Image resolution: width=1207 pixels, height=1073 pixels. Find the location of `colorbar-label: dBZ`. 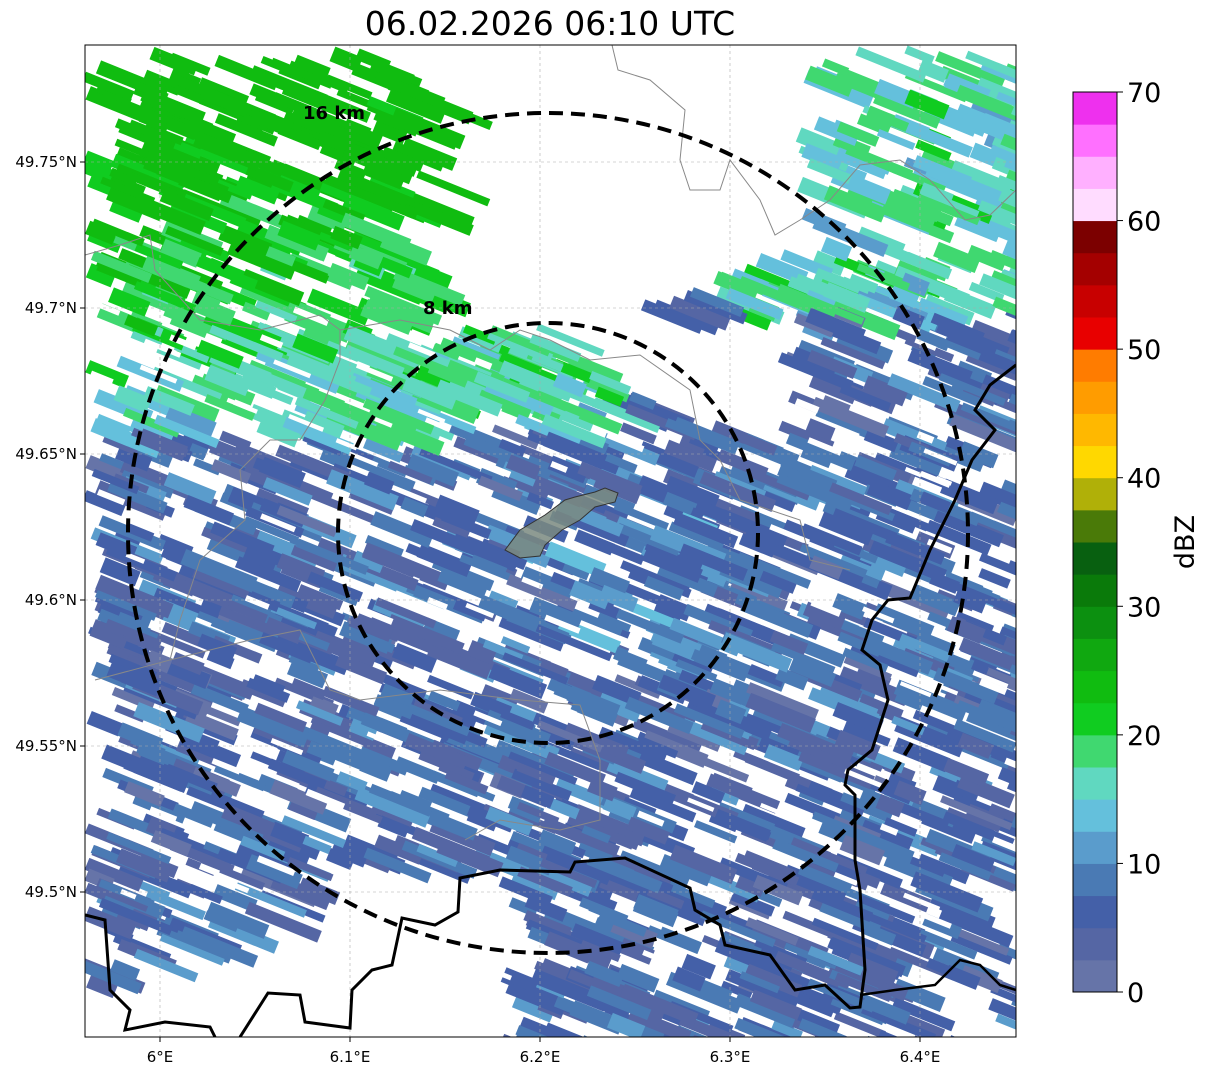

colorbar-label: dBZ is located at coordinates (1185, 542).